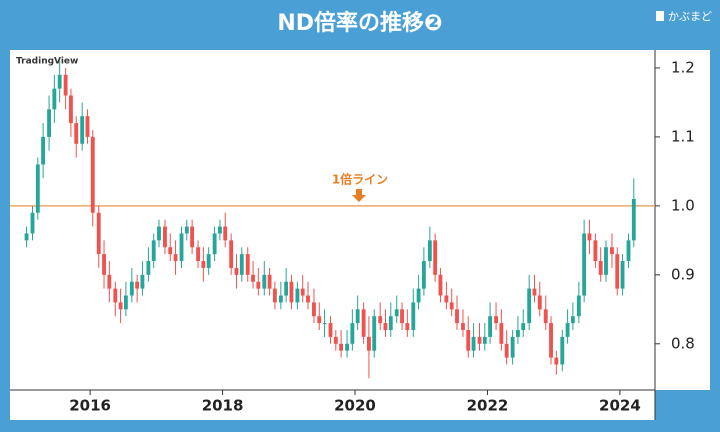 The width and height of the screenshot is (720, 436). Describe the element at coordinates (355, 406) in the screenshot. I see `x-tick-label: 2020` at that location.